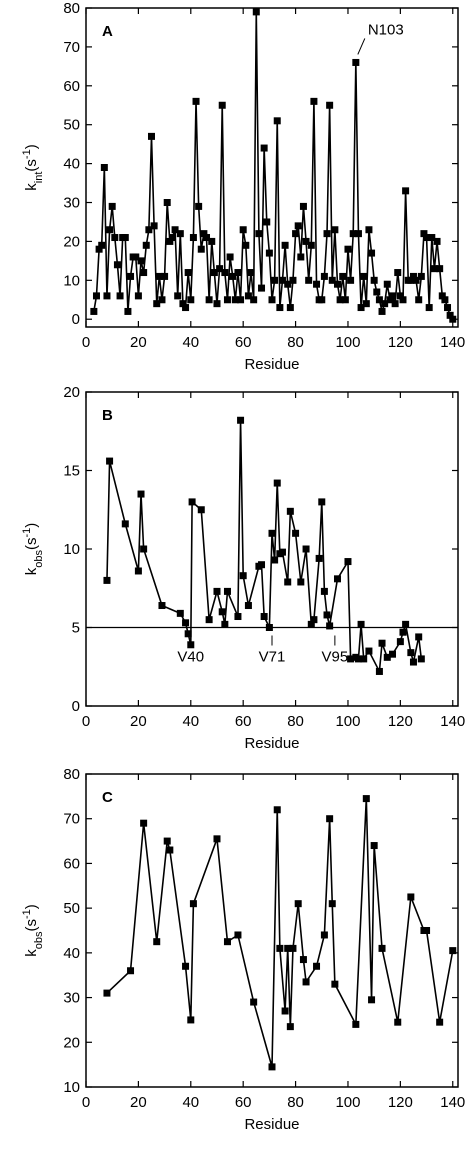 The height and width of the screenshot is (1149, 466). What do you see at coordinates (361, 46) in the screenshot?
I see `annotation-leader` at bounding box center [361, 46].